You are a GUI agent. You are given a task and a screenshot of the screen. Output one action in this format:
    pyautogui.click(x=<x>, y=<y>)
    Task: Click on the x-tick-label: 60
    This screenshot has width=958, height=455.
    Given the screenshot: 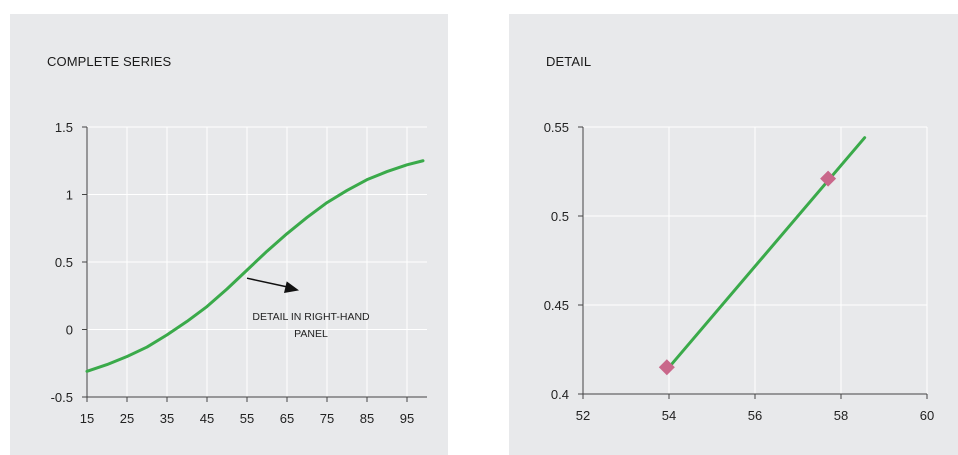 What is the action you would take?
    pyautogui.click(x=927, y=415)
    